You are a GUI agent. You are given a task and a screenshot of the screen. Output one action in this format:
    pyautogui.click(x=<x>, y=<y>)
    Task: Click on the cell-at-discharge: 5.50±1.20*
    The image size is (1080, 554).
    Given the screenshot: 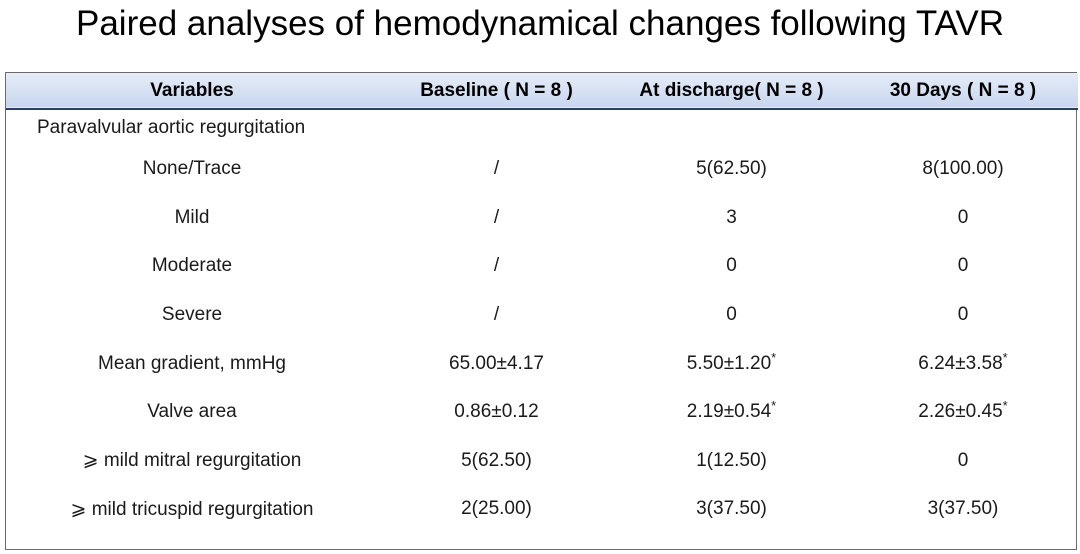 What is the action you would take?
    pyautogui.click(x=731, y=363)
    